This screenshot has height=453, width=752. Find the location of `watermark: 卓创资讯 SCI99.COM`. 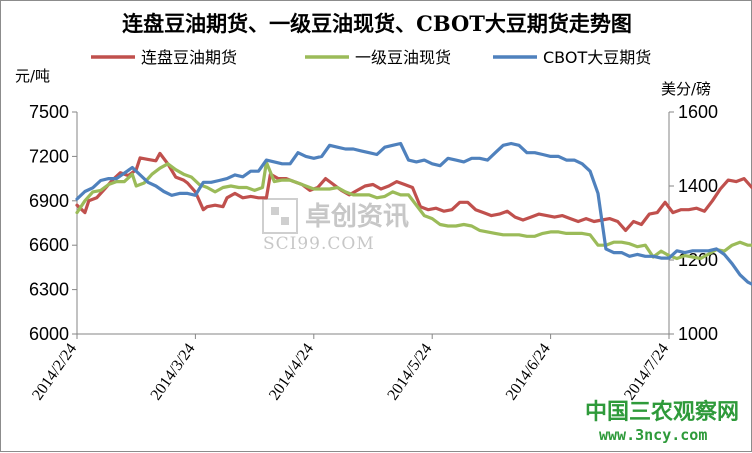

watermark: 卓创资讯 SCI99.COM is located at coordinates (335, 226).